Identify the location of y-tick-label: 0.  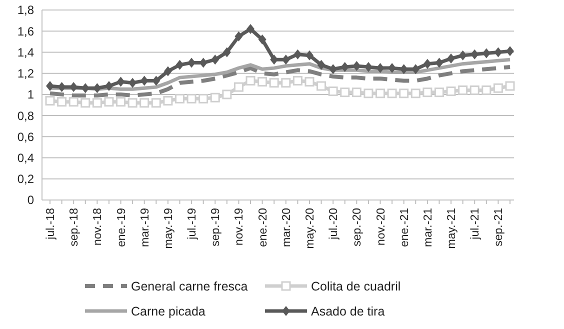
(30, 200).